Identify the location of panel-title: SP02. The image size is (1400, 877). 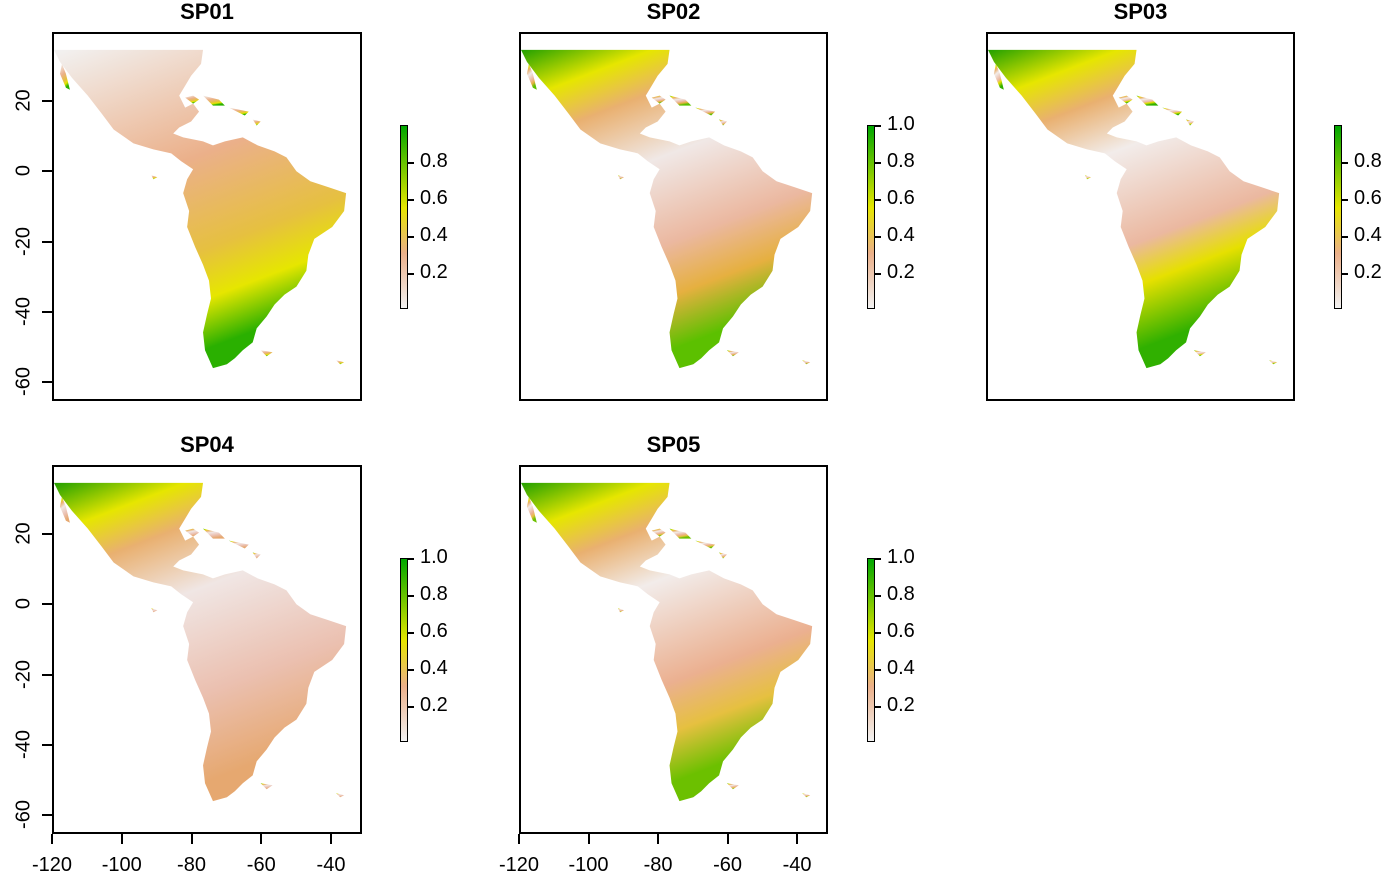
(673, 12).